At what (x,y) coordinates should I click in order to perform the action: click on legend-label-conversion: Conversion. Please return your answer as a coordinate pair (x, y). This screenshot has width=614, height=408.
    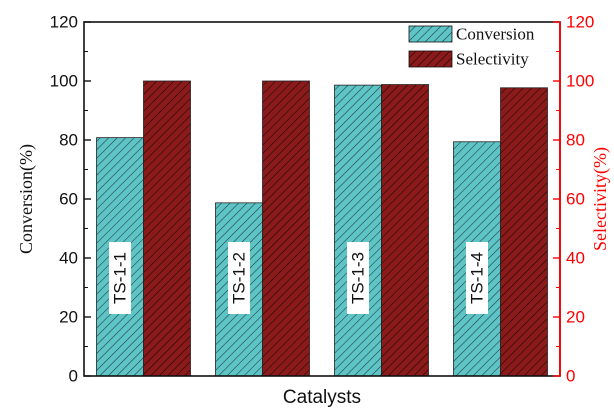
    Looking at the image, I should click on (495, 34).